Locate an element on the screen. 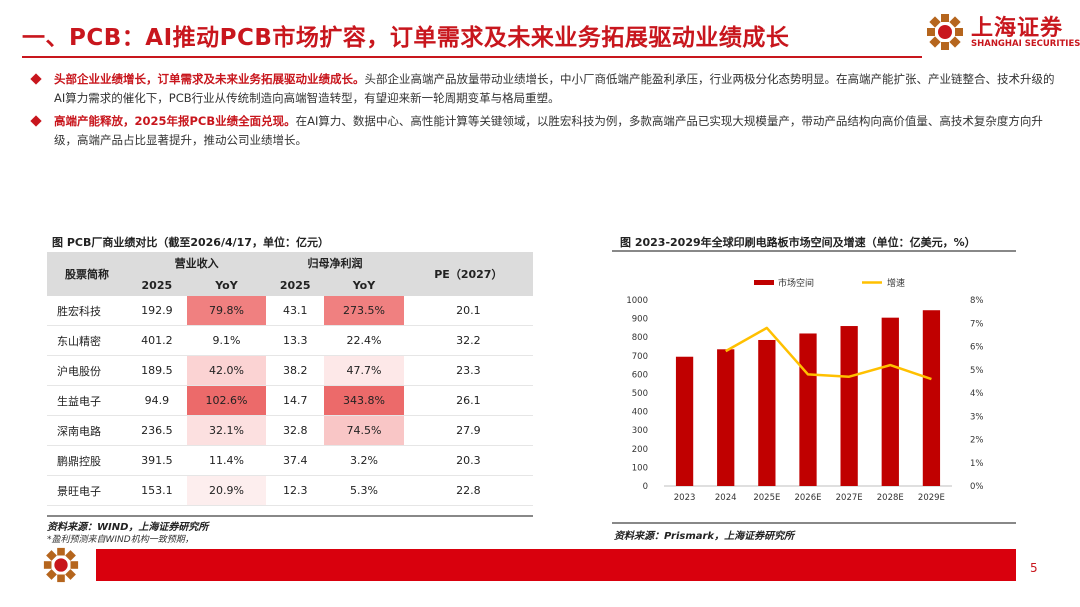 This screenshot has height=607, width=1080. page-title: 一、PCB：AI推动PCB市场扩容，订单需求及未来业务拓展驱动业绩成长 is located at coordinates (406, 38).